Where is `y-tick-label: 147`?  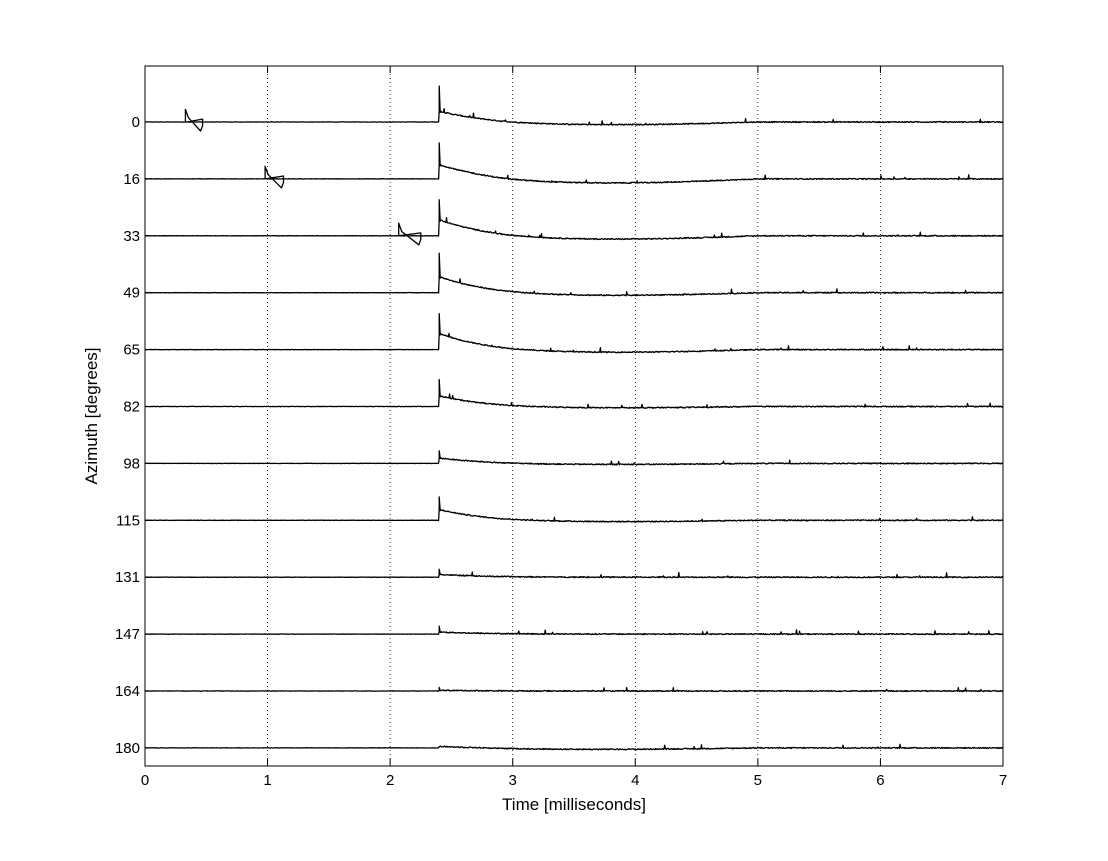
y-tick-label: 147 is located at coordinates (127, 634).